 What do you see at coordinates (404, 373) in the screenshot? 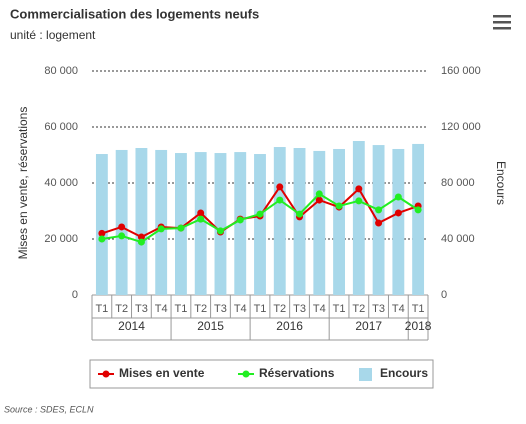
I see `legend-label: Encours` at bounding box center [404, 373].